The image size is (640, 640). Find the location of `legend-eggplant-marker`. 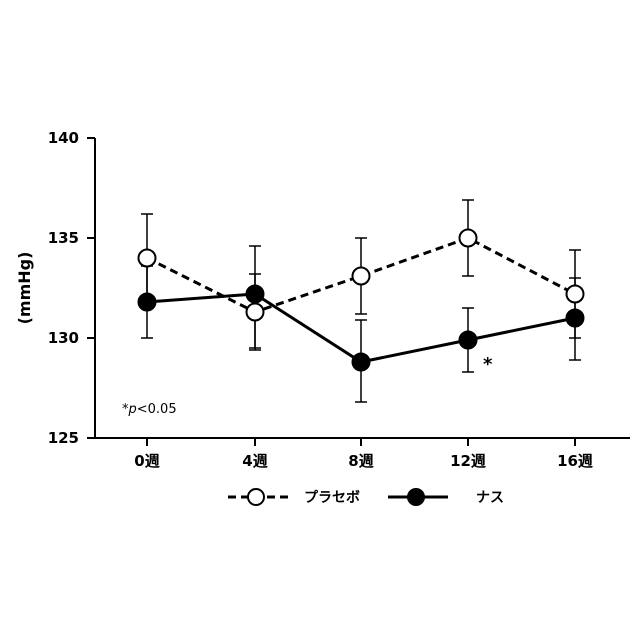

legend-eggplant-marker is located at coordinates (416, 497).